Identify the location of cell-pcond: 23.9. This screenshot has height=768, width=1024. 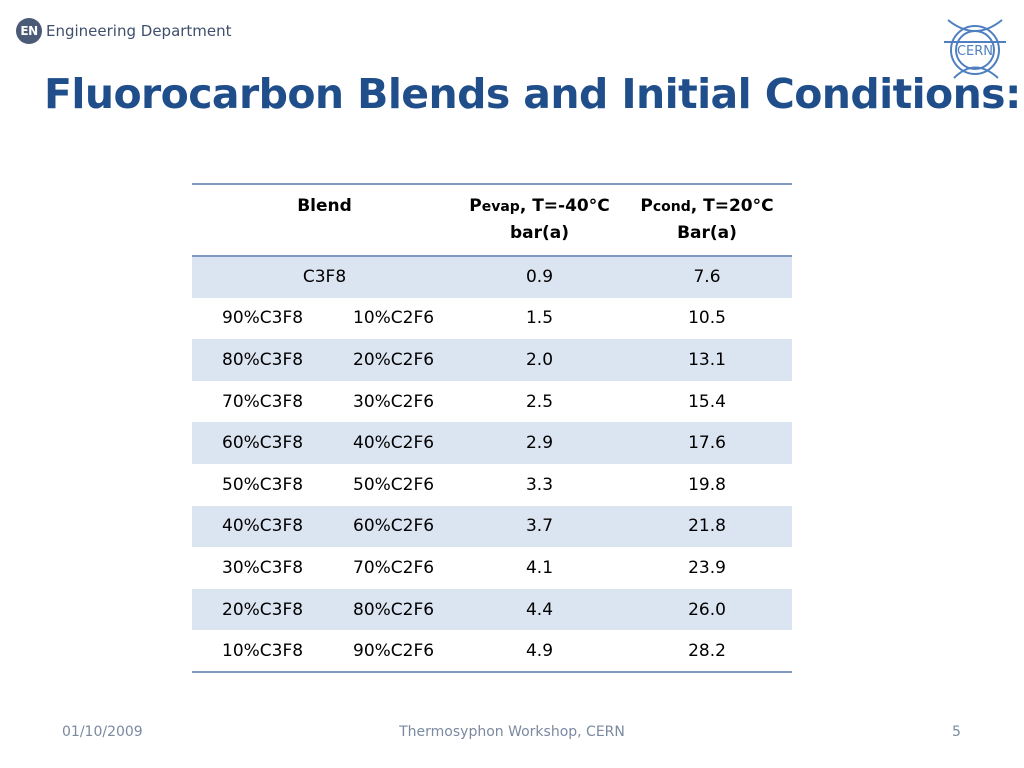
(707, 567).